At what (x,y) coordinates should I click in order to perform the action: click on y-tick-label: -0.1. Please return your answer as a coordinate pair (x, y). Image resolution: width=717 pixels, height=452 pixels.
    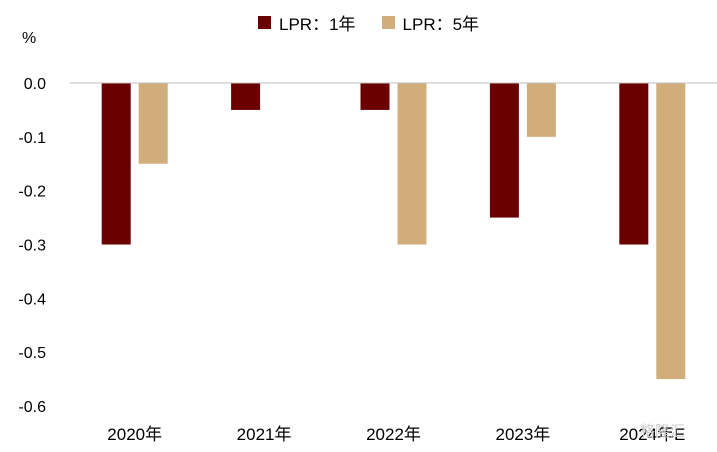
    Looking at the image, I should click on (32, 138).